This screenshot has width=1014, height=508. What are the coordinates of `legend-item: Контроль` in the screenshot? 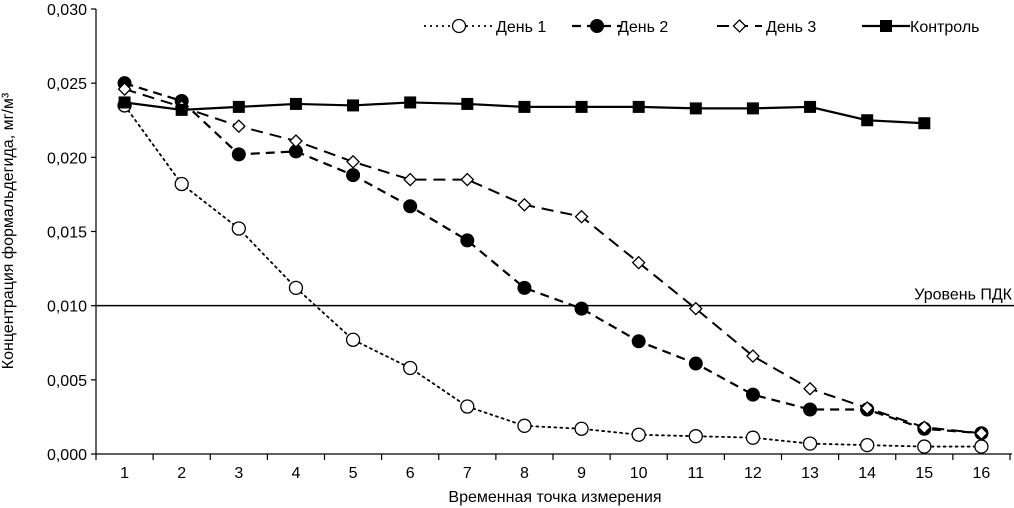 It's located at (921, 27).